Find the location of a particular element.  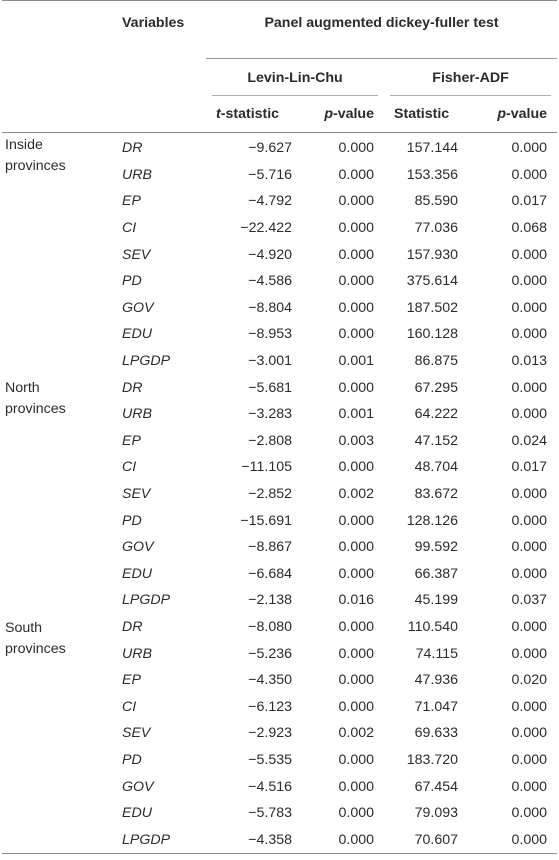

llc-group-header: Levin-Lin-Chu is located at coordinates (295, 78).